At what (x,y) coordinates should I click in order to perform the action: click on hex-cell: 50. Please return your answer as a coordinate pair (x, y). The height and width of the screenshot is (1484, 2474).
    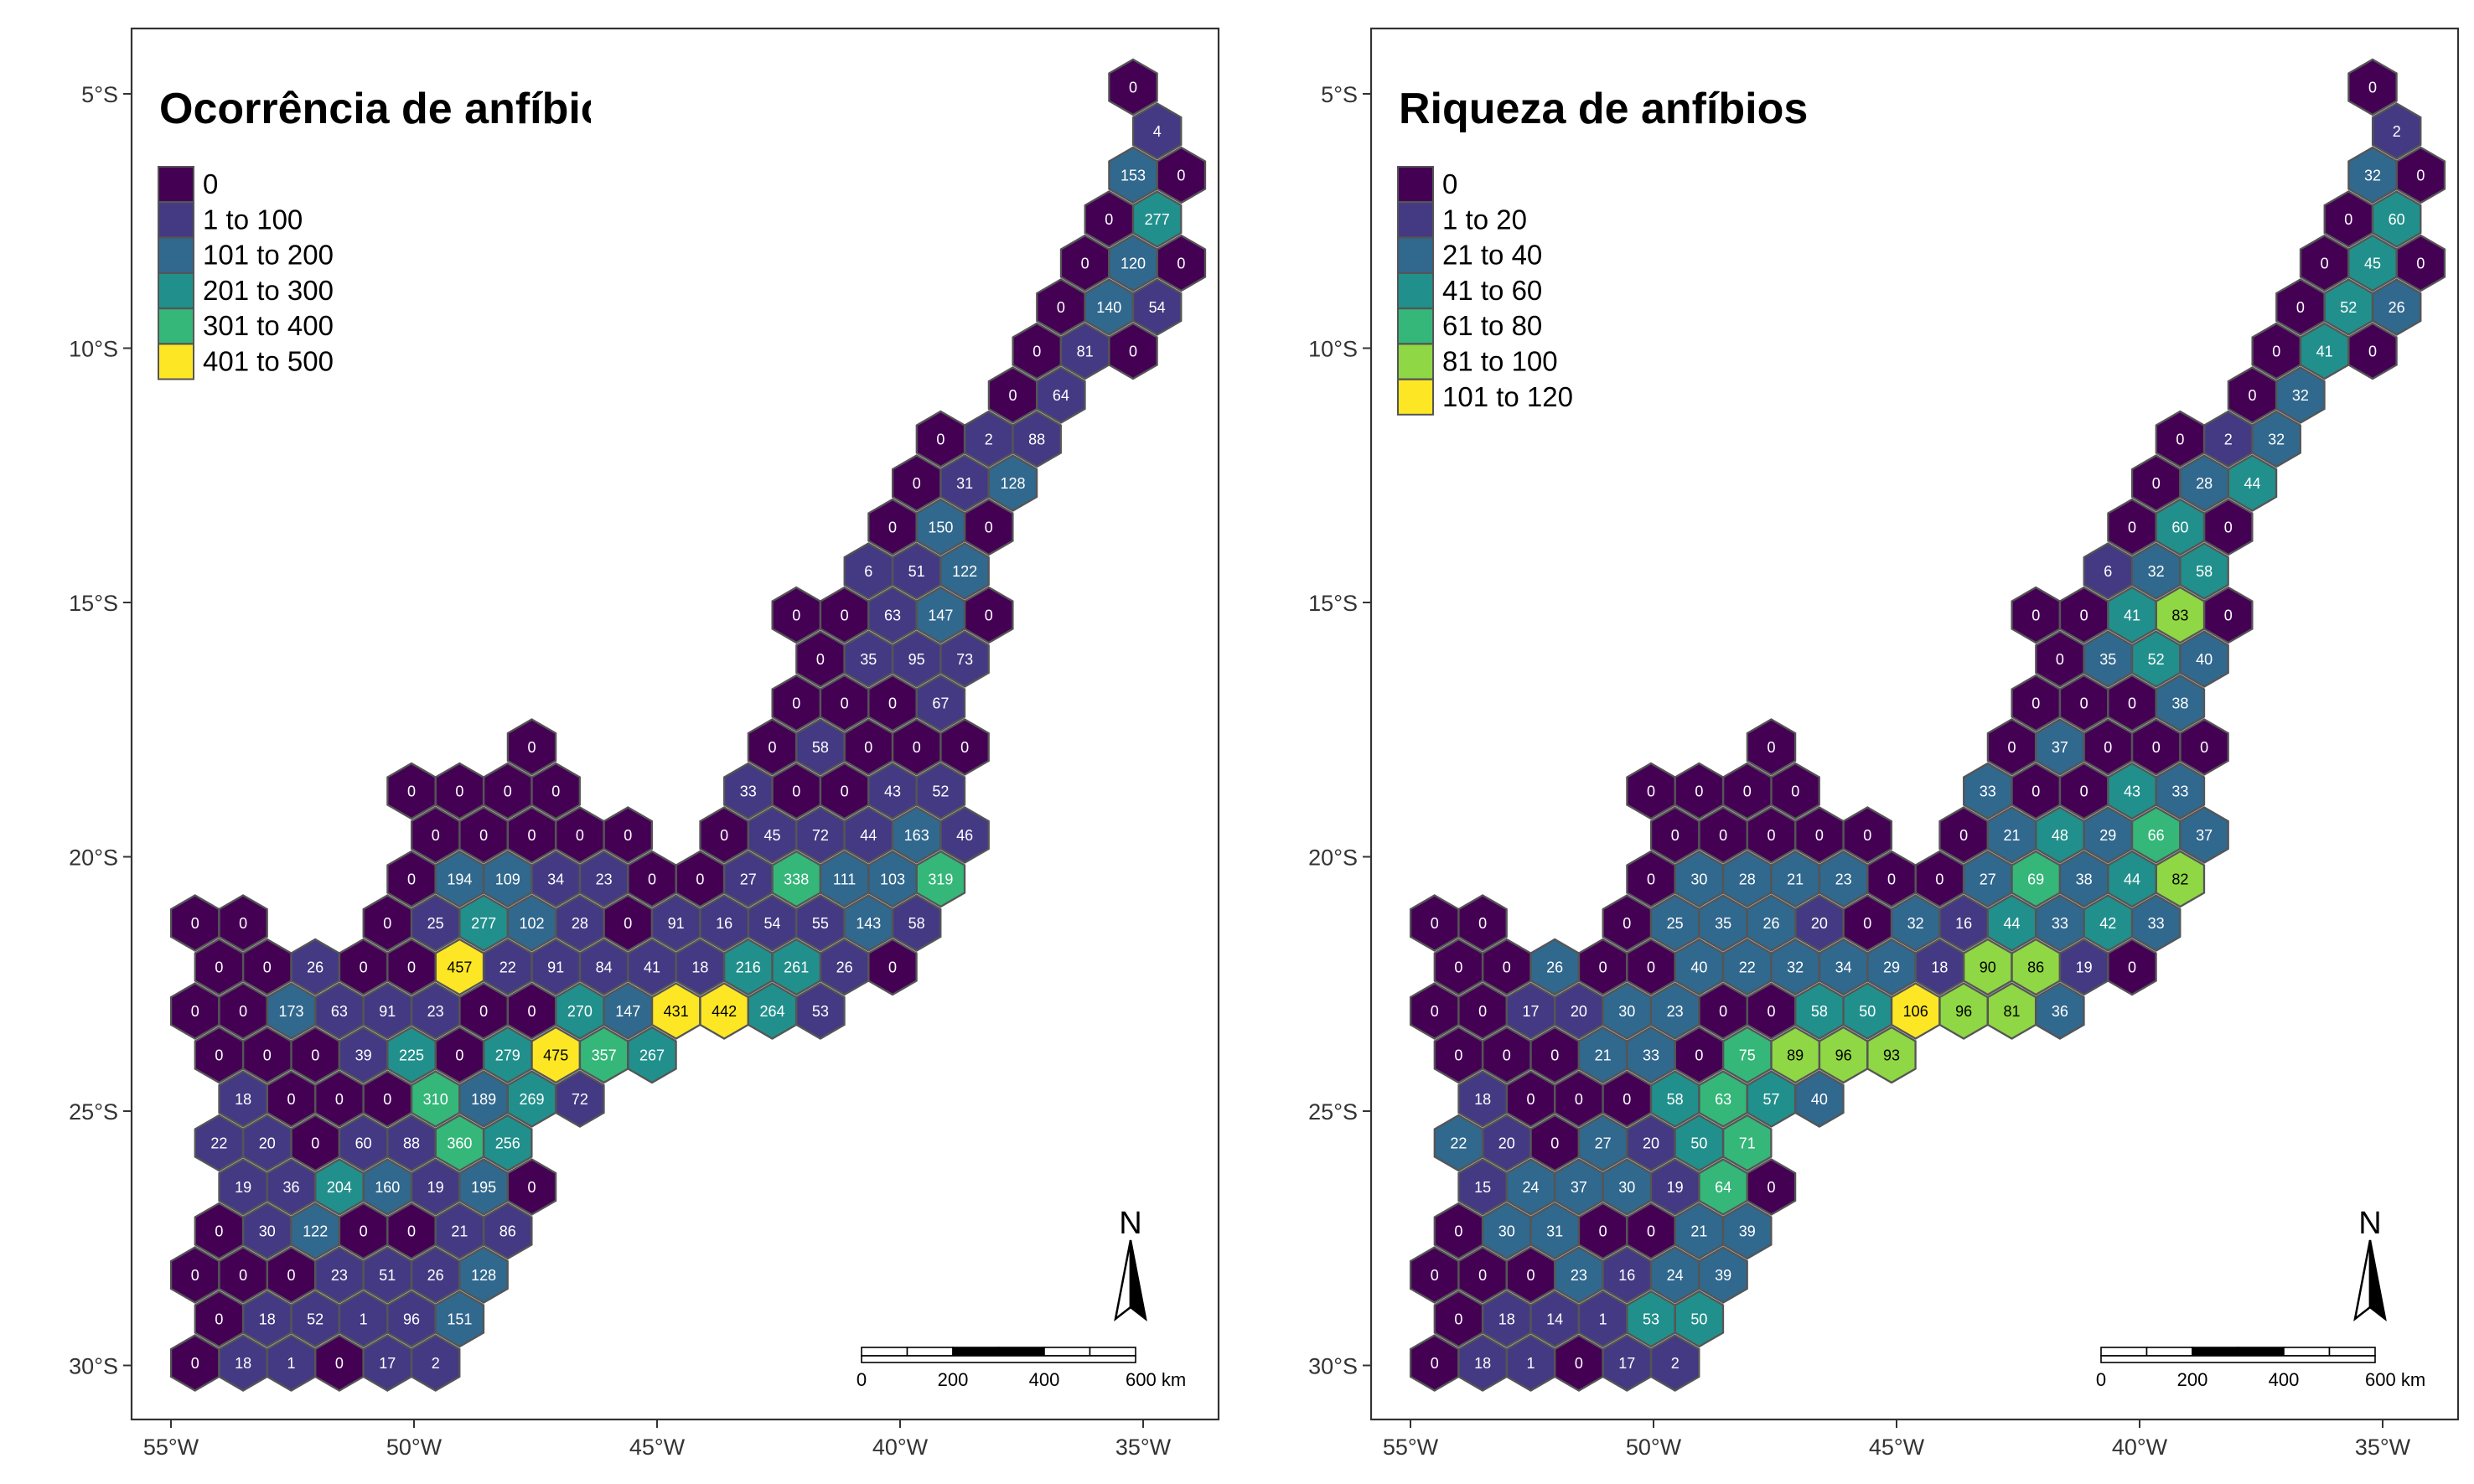
    Looking at the image, I should click on (1699, 1143).